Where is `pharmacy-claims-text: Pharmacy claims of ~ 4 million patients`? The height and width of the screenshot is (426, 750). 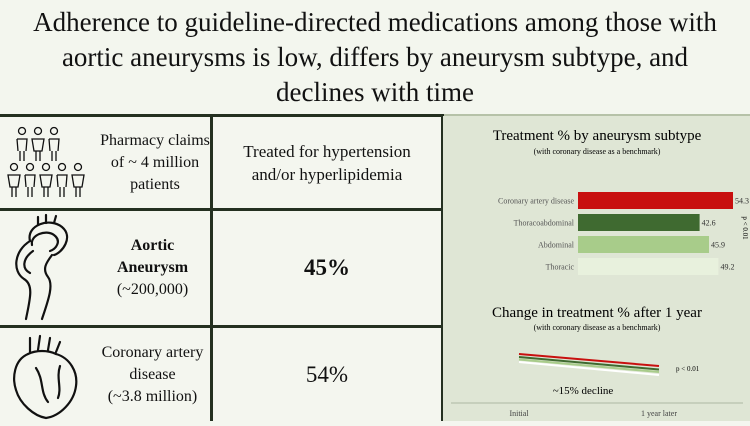
pharmacy-claims-text: Pharmacy claims of ~ 4 million patients is located at coordinates (155, 162).